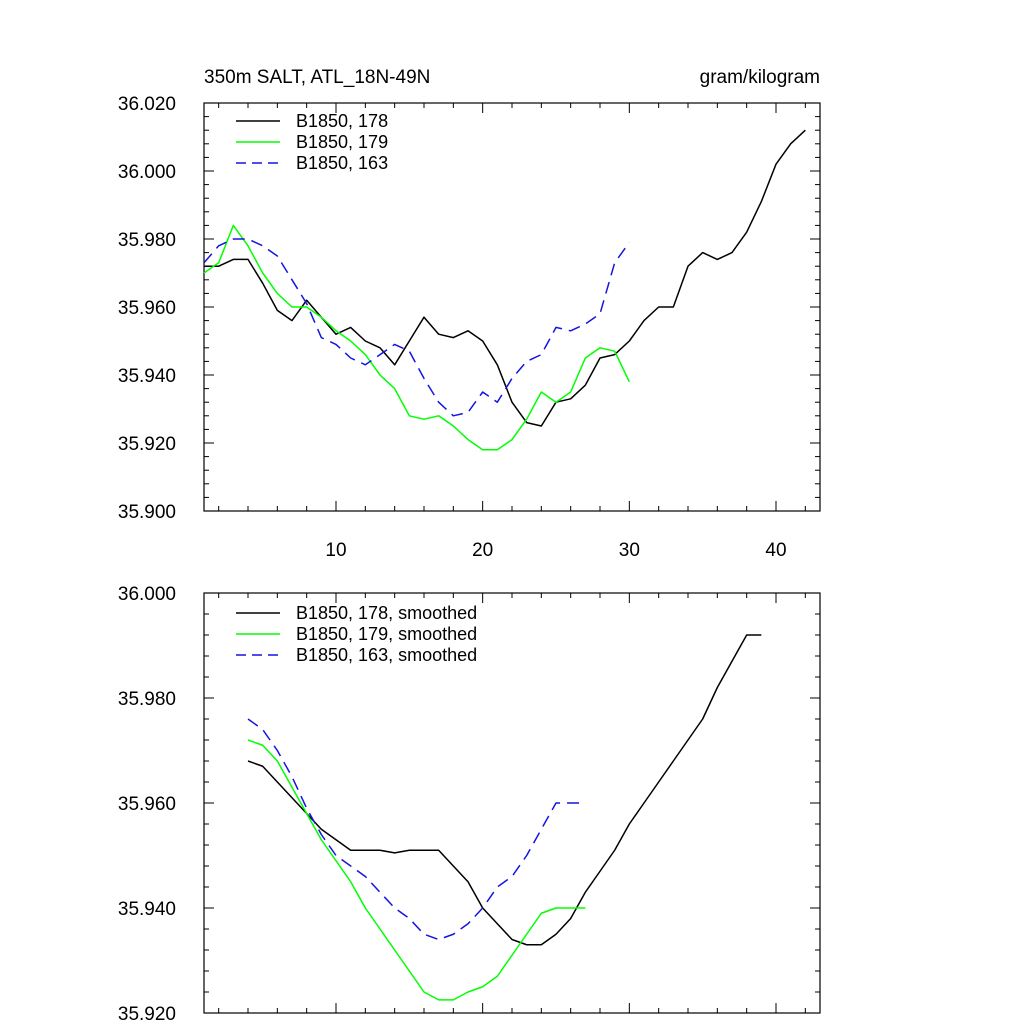 The image size is (1024, 1024). Describe the element at coordinates (629, 550) in the screenshot. I see `x-tick-label: 30` at that location.